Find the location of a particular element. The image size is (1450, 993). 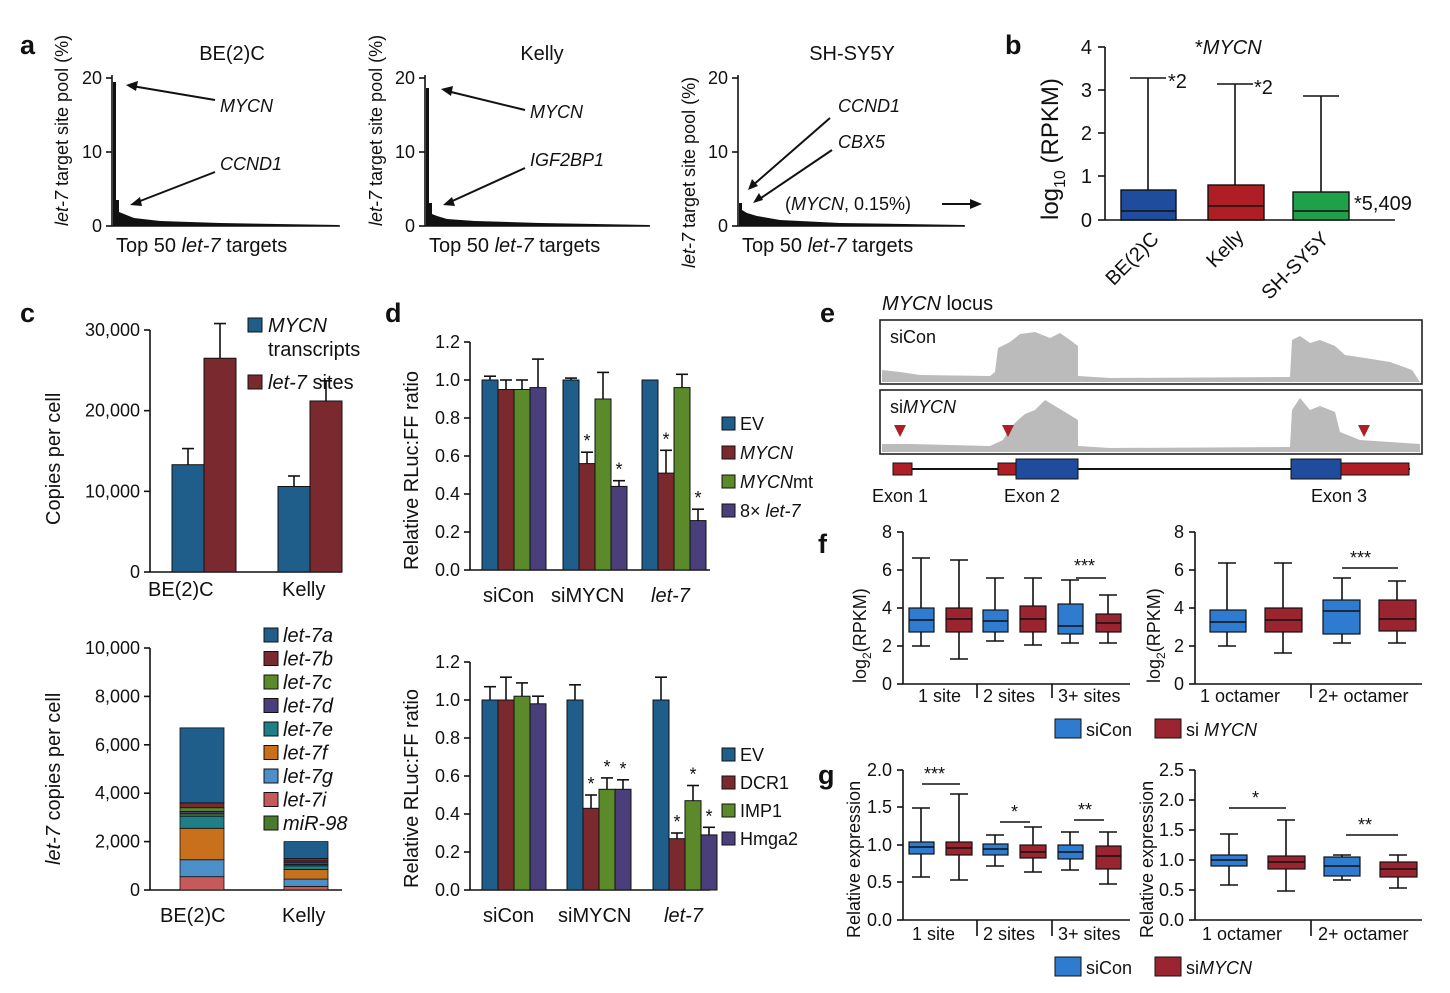

legend-label: siCon is located at coordinates (1109, 968).